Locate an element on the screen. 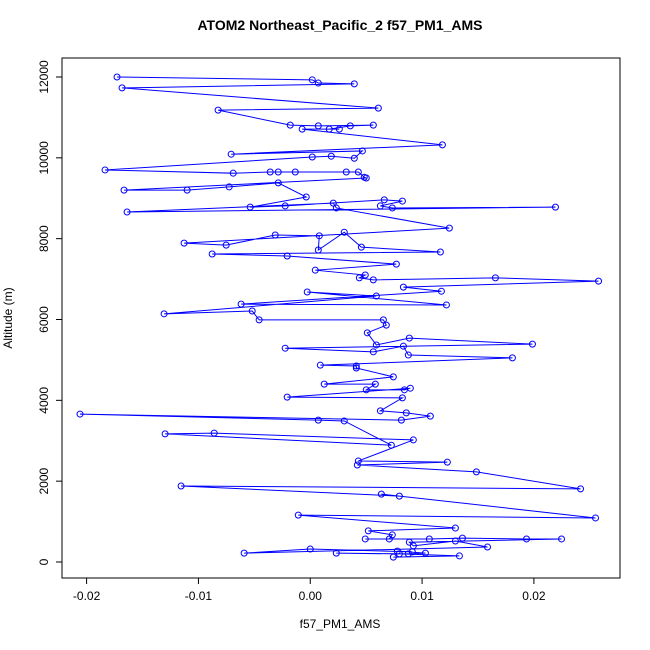  y-tick-label: 12000 is located at coordinates (44, 77).